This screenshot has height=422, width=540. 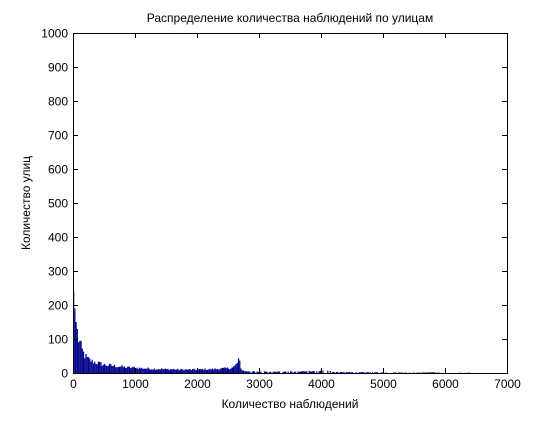 I want to click on y-tick-label: 100, so click(x=58, y=340).